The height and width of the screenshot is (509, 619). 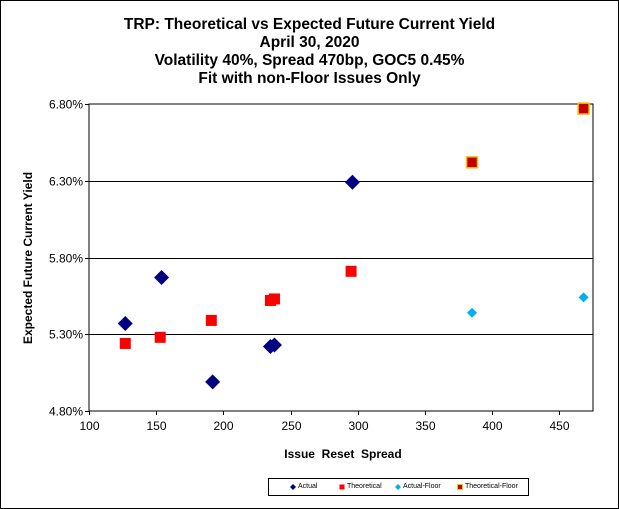 I want to click on legend-actual-floor-label: Actual-Floor, so click(x=422, y=486).